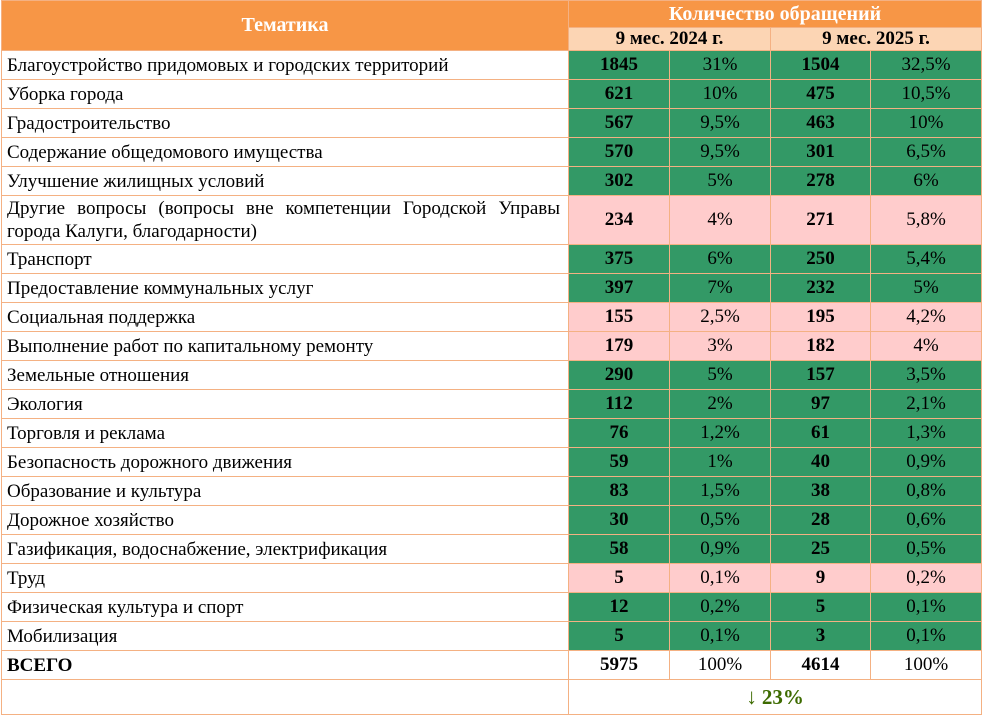 This screenshot has width=982, height=724. I want to click on table-row: Экология 112 2% 97 2,1%, so click(491, 404).